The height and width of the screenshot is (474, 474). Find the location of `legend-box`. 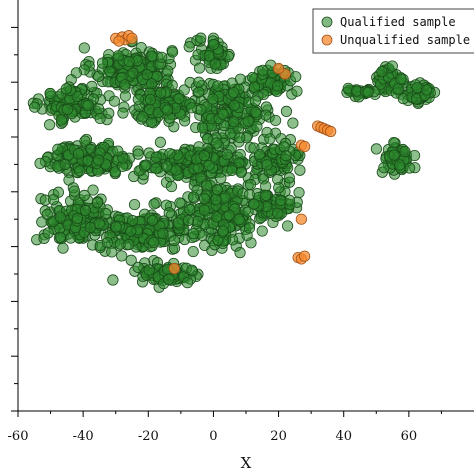

legend-box is located at coordinates (393, 31).